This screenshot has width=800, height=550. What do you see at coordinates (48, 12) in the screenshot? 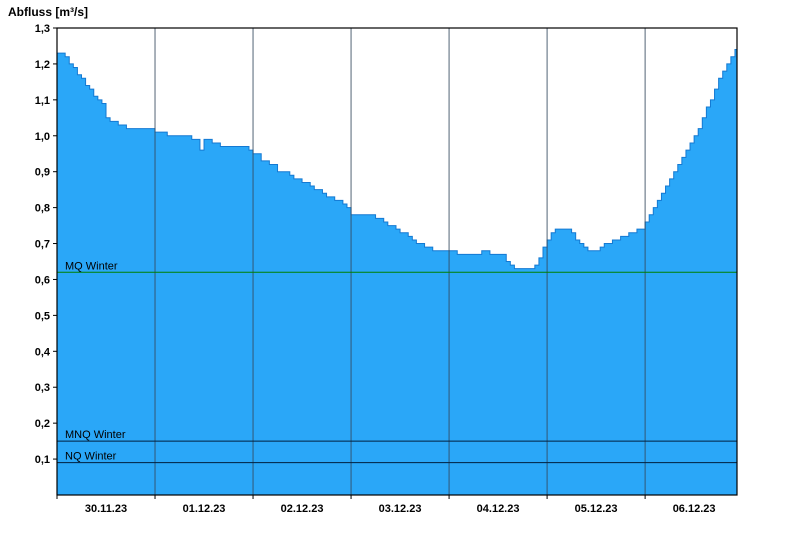
I see `chart-title: Abfluss [m³/s]` at bounding box center [48, 12].